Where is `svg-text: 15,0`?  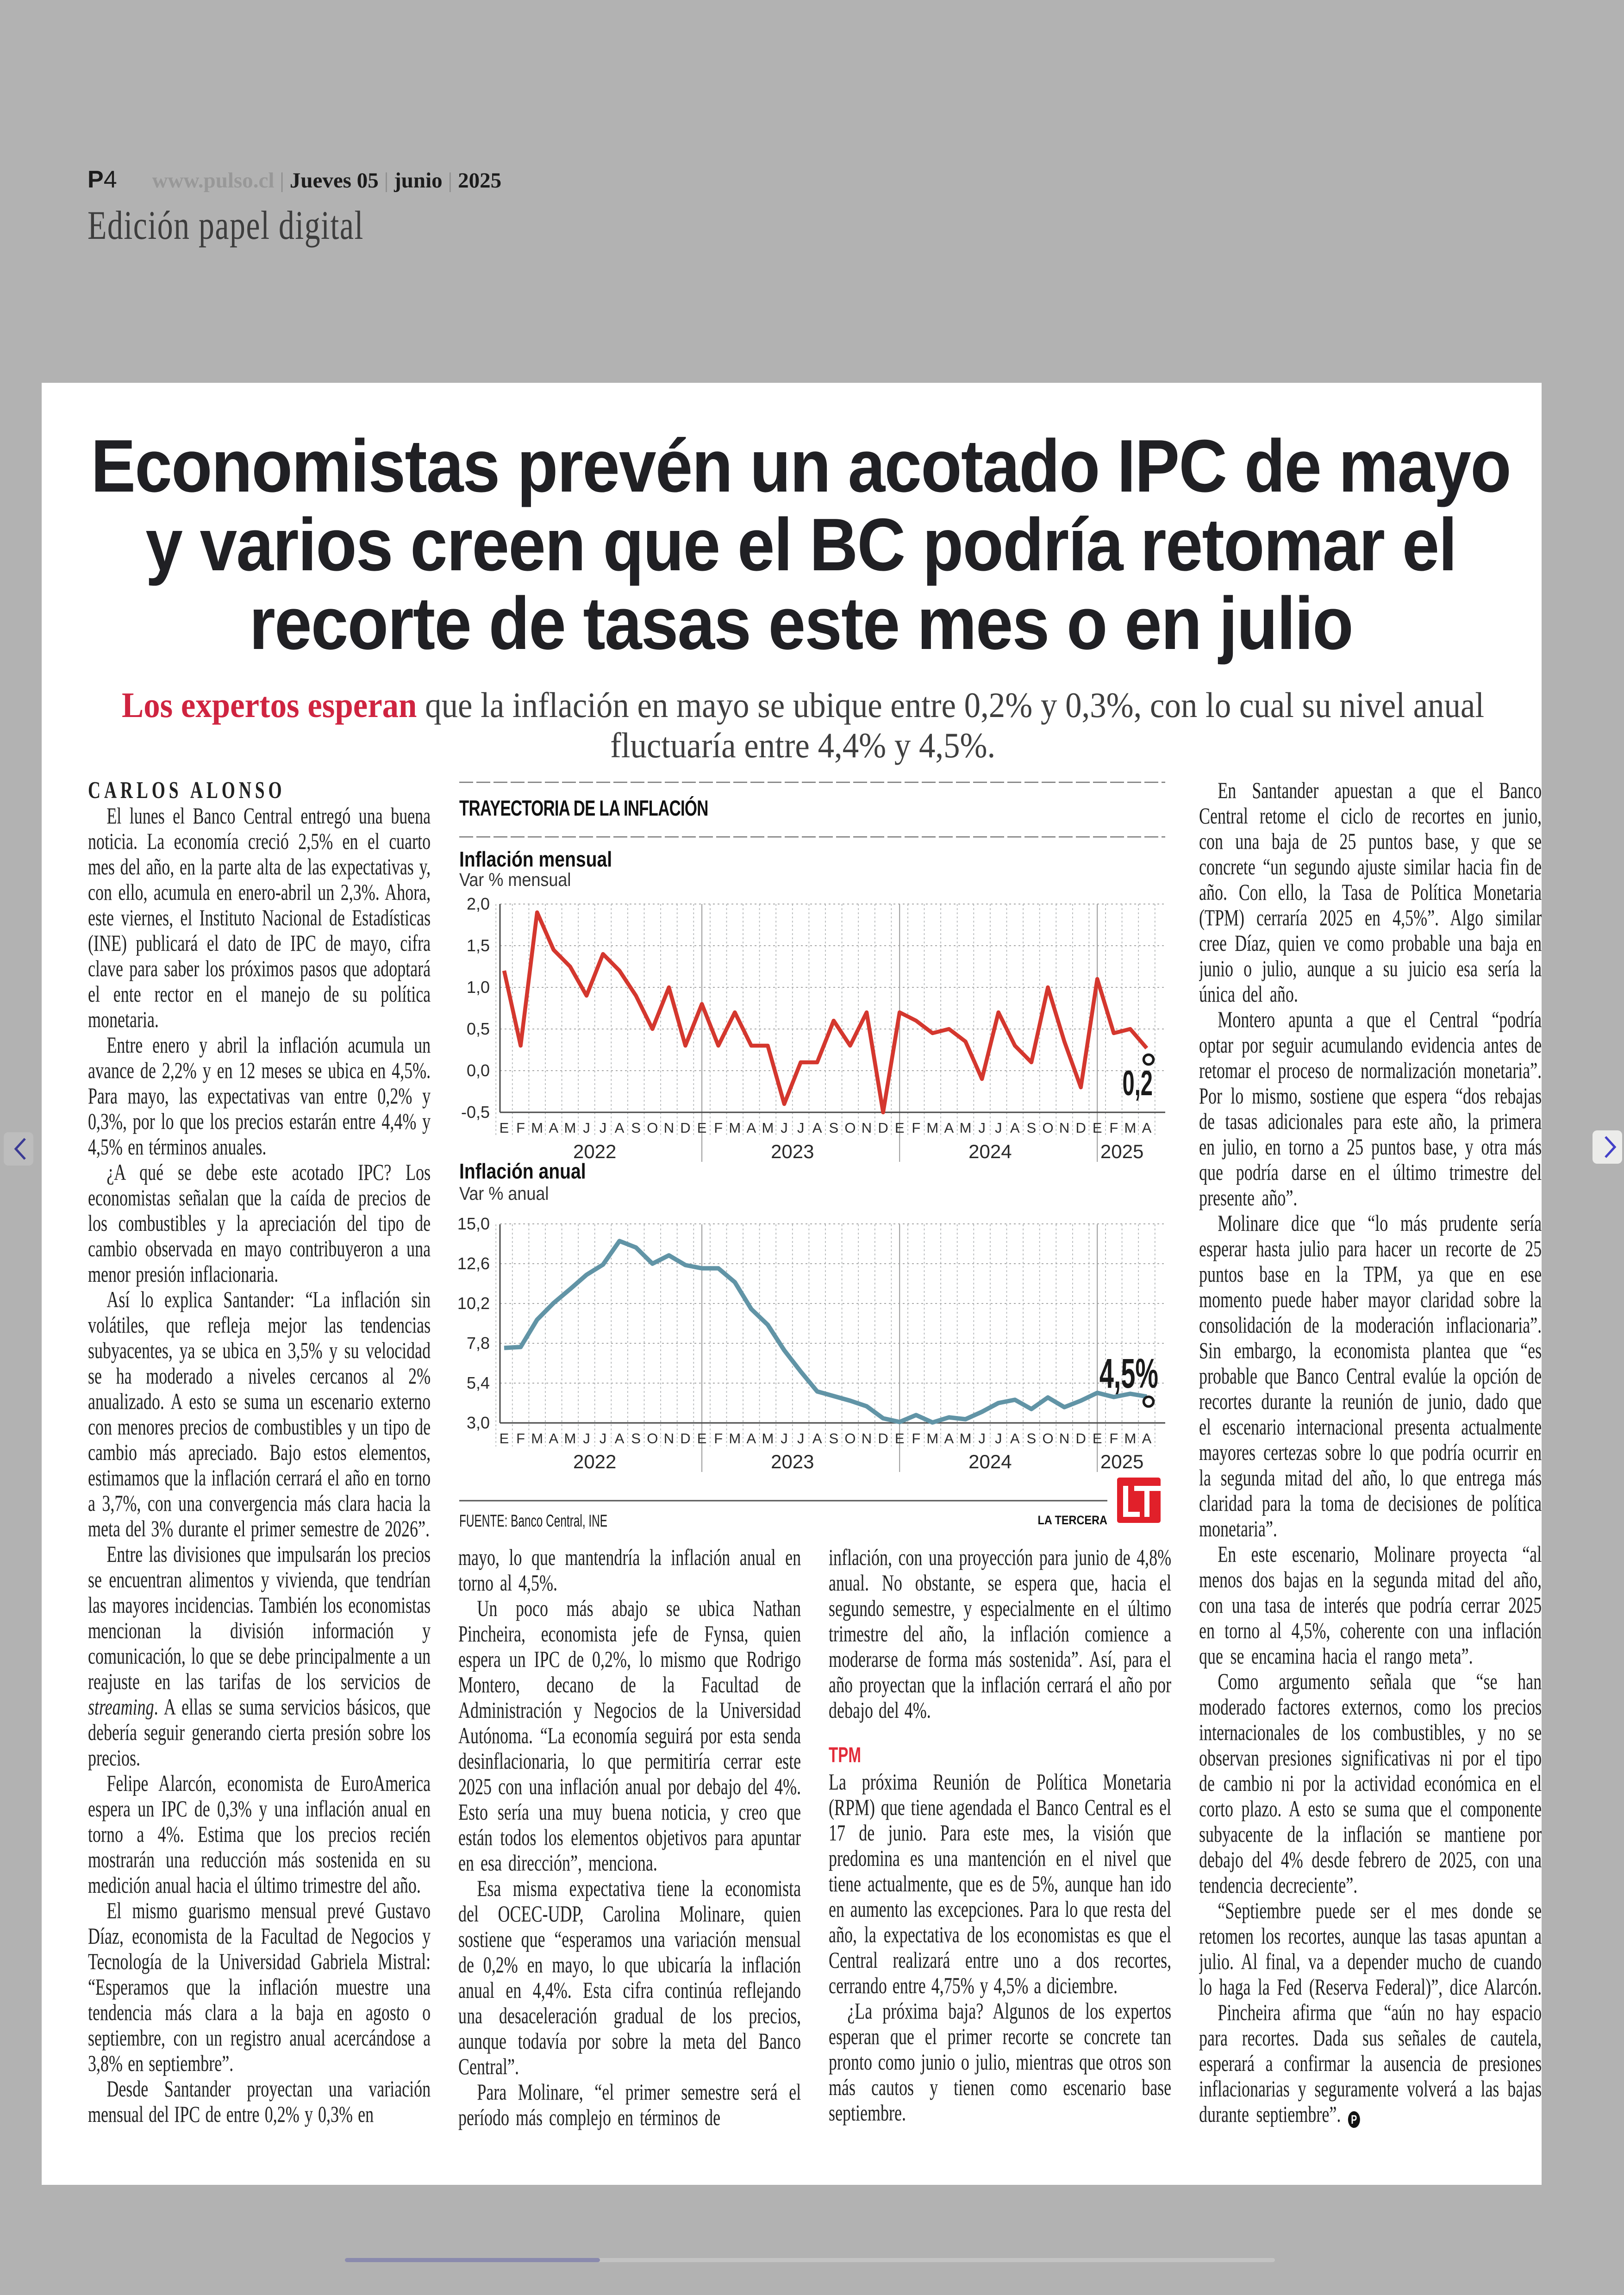 svg-text: 15,0 is located at coordinates (474, 1223).